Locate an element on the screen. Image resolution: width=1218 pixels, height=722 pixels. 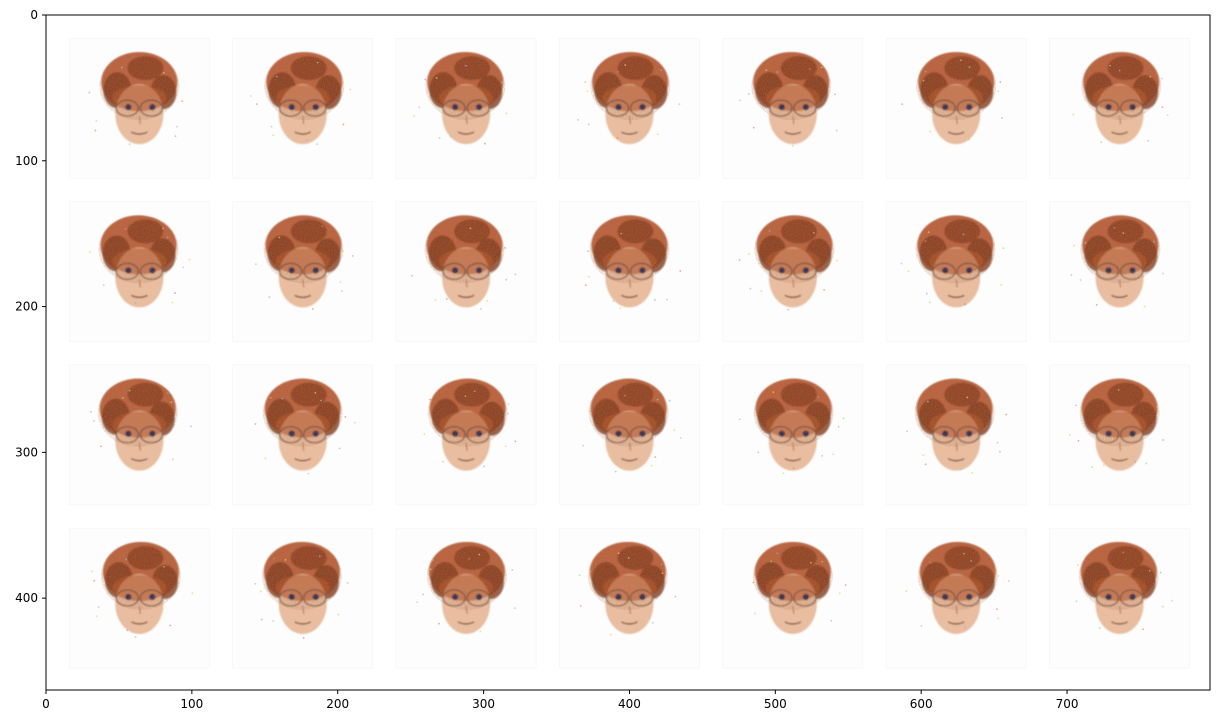
y-axis: 0 100 200 300 400 is located at coordinates (30, 306).